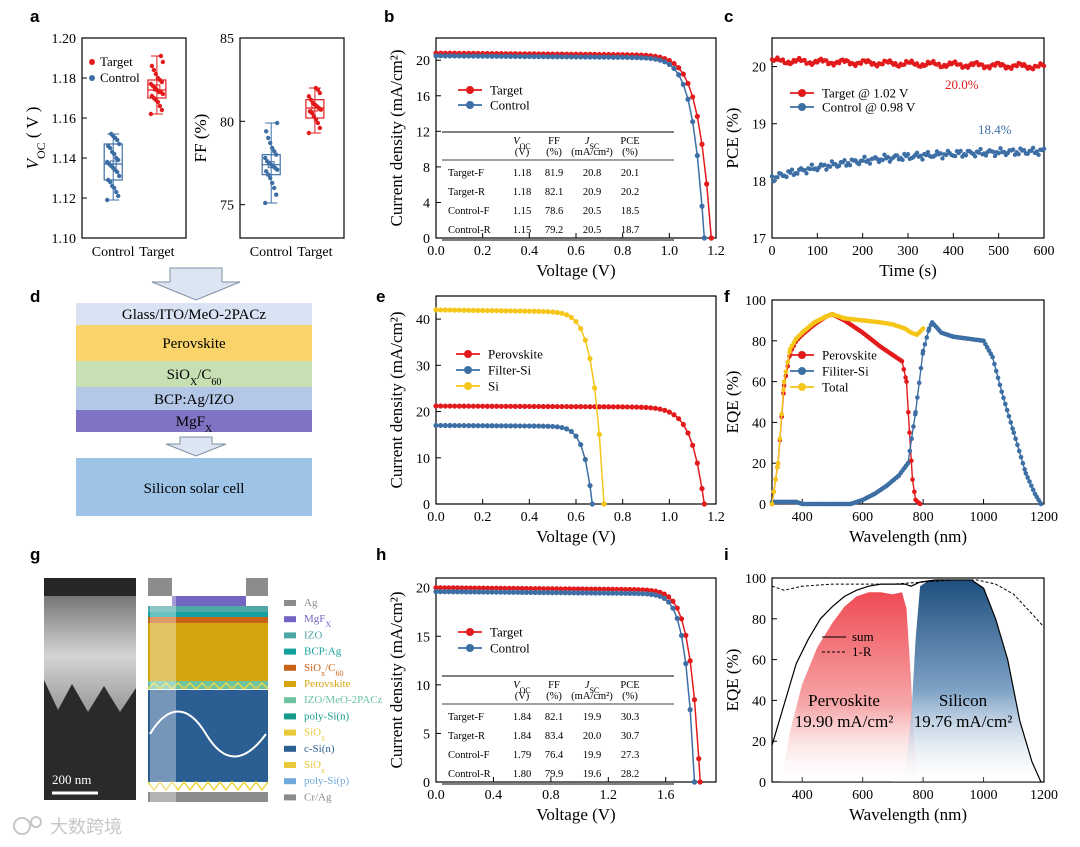  Describe the element at coordinates (759, 620) in the screenshot. I see `y-tick-label: 80` at that location.